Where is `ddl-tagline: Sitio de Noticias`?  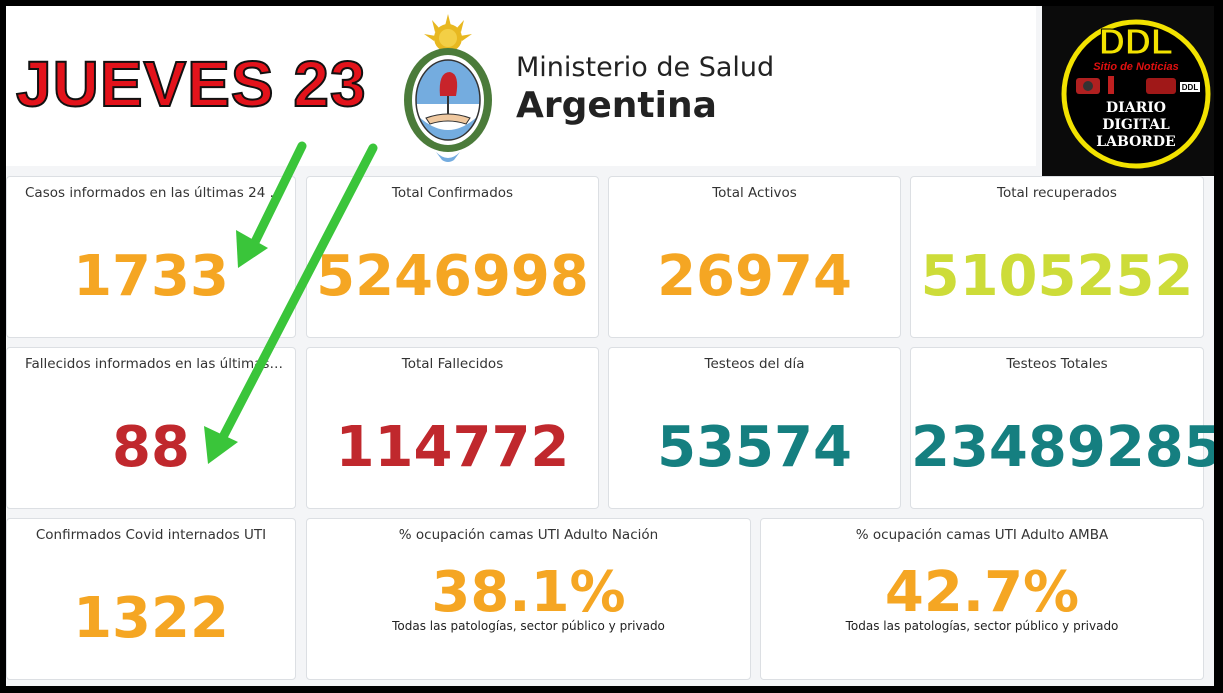
ddl-tagline: Sitio de Noticias is located at coordinates (1136, 67).